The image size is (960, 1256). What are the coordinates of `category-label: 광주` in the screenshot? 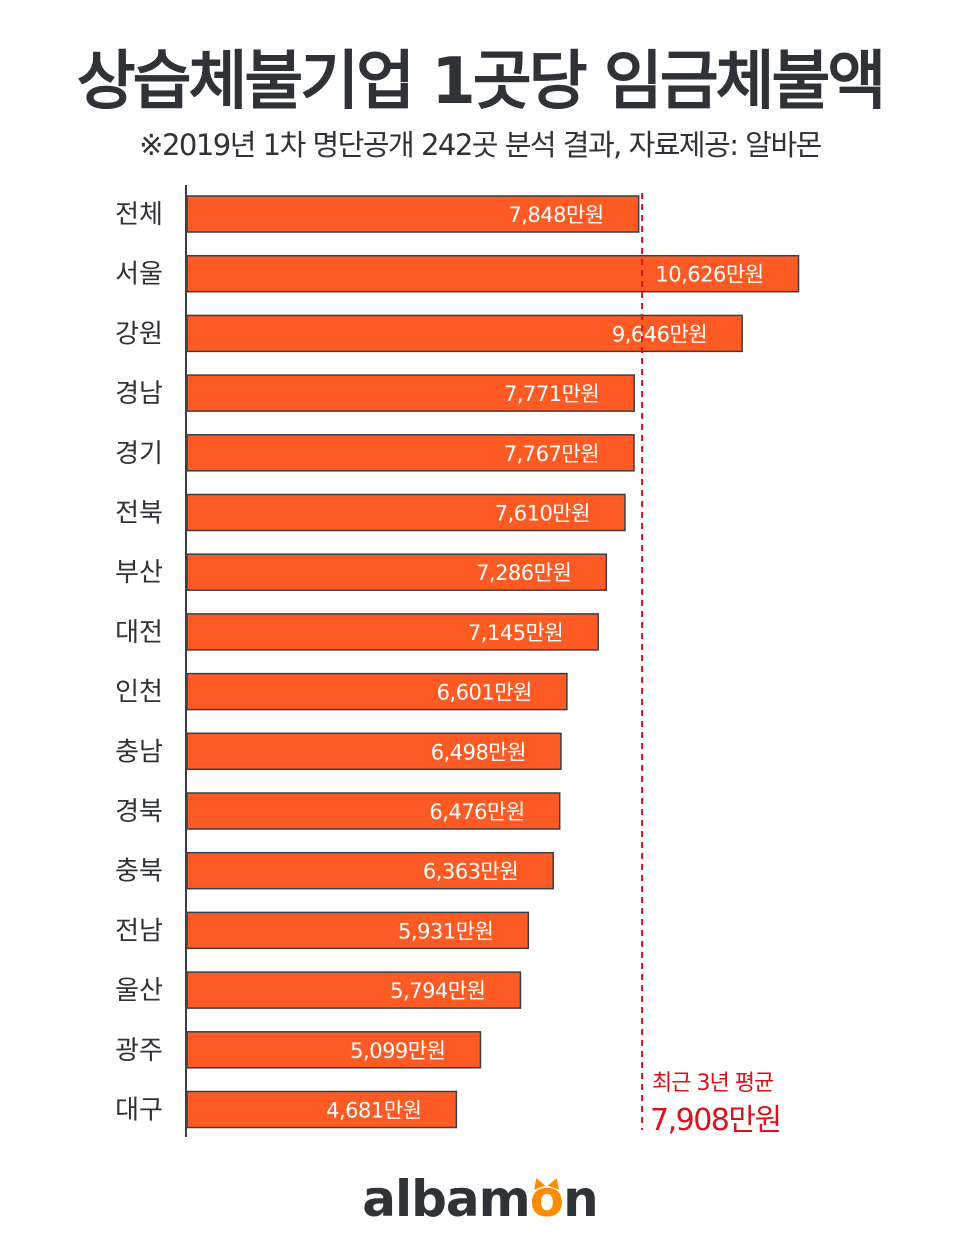 It's located at (139, 1051).